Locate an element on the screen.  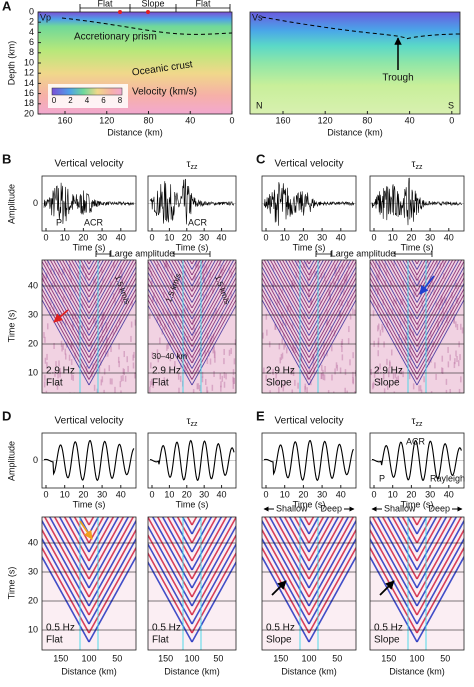
x-tick-label: 150 is located at coordinates (280, 658).